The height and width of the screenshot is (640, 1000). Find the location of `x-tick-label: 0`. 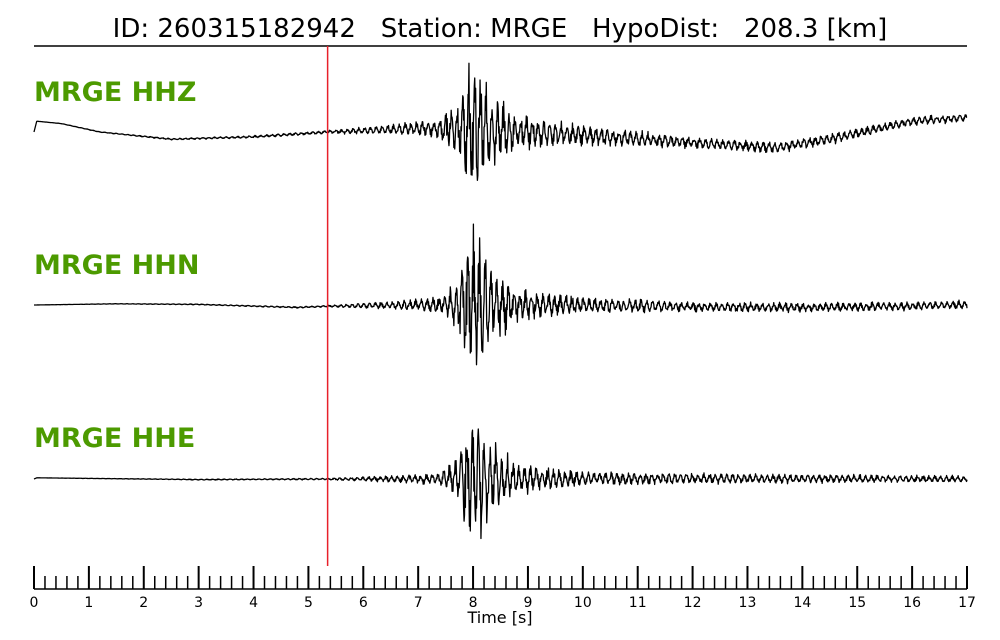

x-tick-label: 0 is located at coordinates (34, 603).